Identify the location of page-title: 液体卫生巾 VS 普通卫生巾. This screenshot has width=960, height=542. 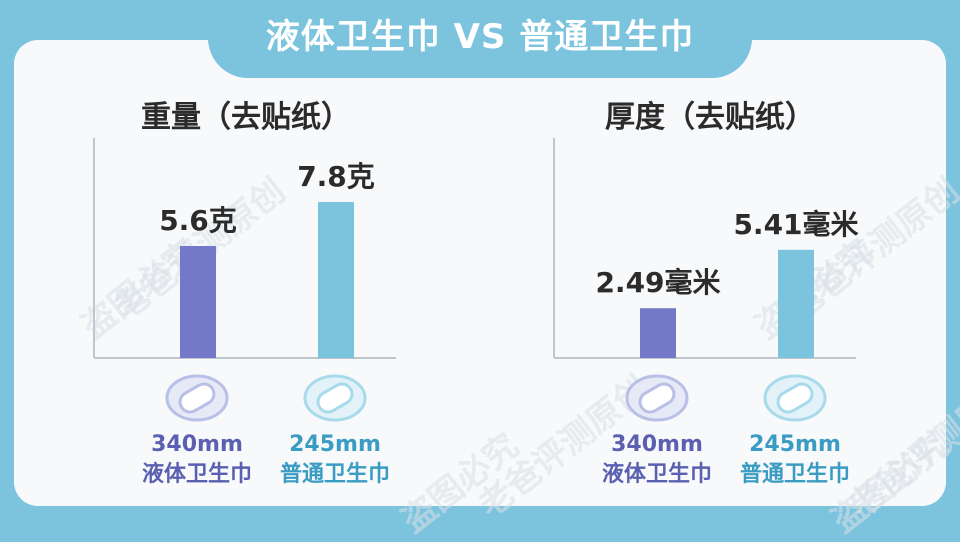
(480, 37).